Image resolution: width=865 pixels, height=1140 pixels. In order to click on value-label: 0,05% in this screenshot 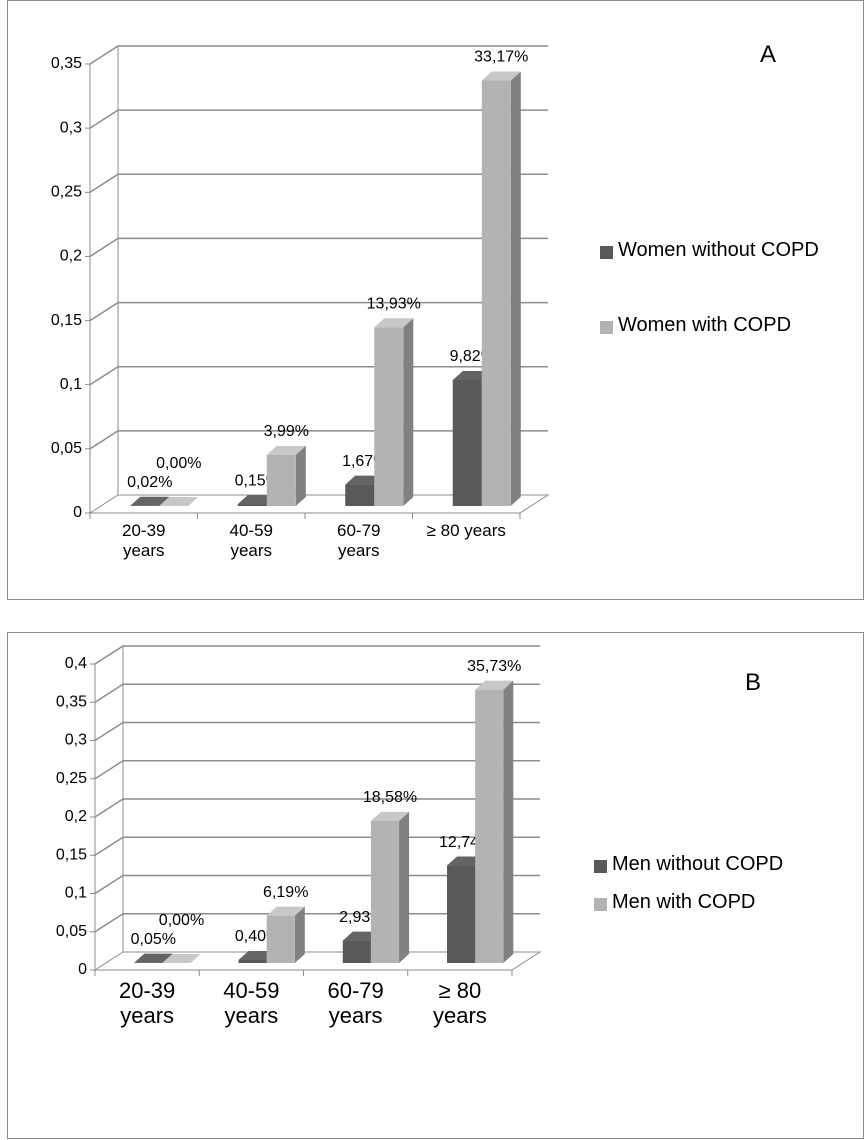, I will do `click(153, 939)`.